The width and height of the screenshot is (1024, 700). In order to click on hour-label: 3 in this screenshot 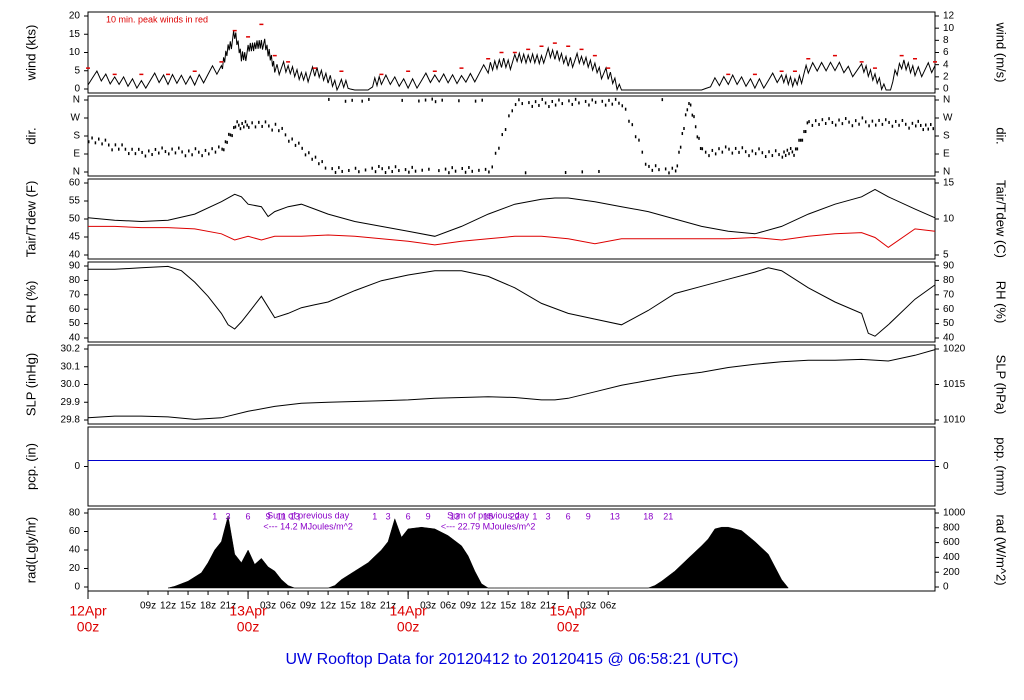, I will do `click(228, 516)`.